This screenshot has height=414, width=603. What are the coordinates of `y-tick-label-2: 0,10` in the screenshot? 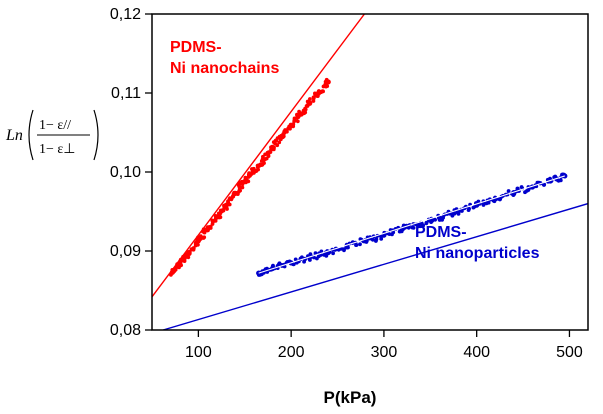 It's located at (125, 172).